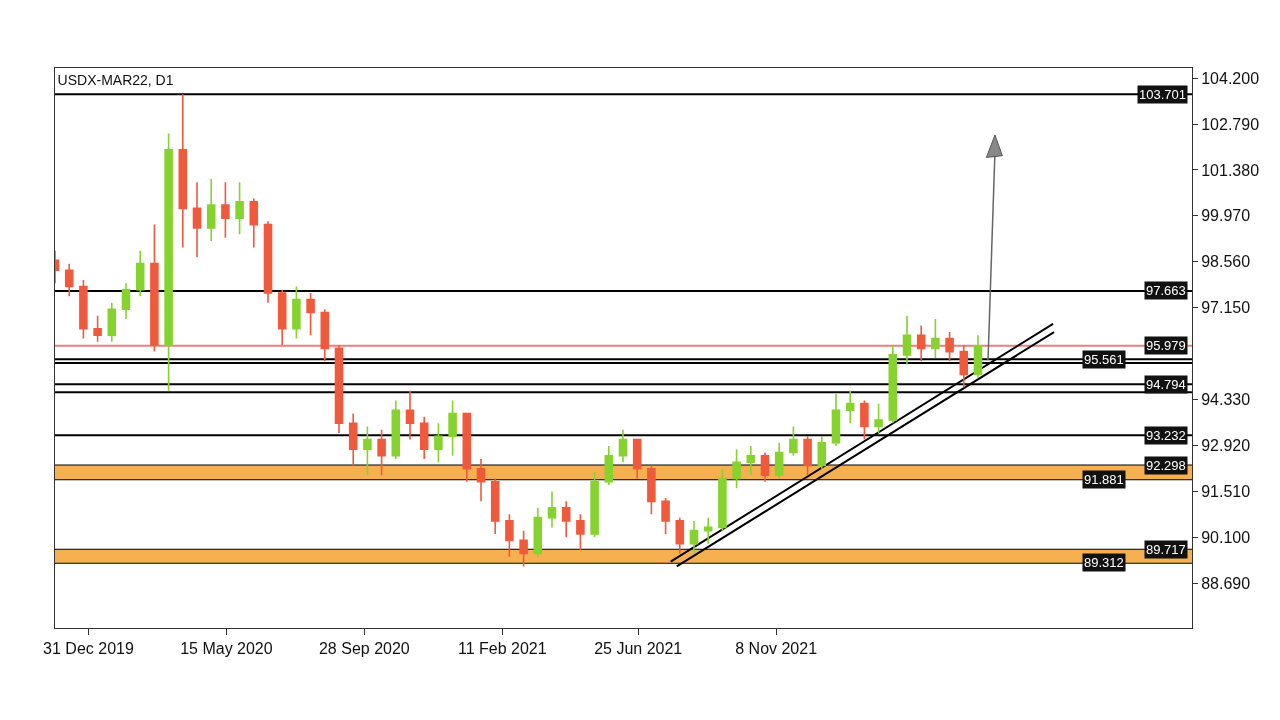 The width and height of the screenshot is (1280, 720). What do you see at coordinates (1230, 78) in the screenshot?
I see `y-tick-label: 104.200` at bounding box center [1230, 78].